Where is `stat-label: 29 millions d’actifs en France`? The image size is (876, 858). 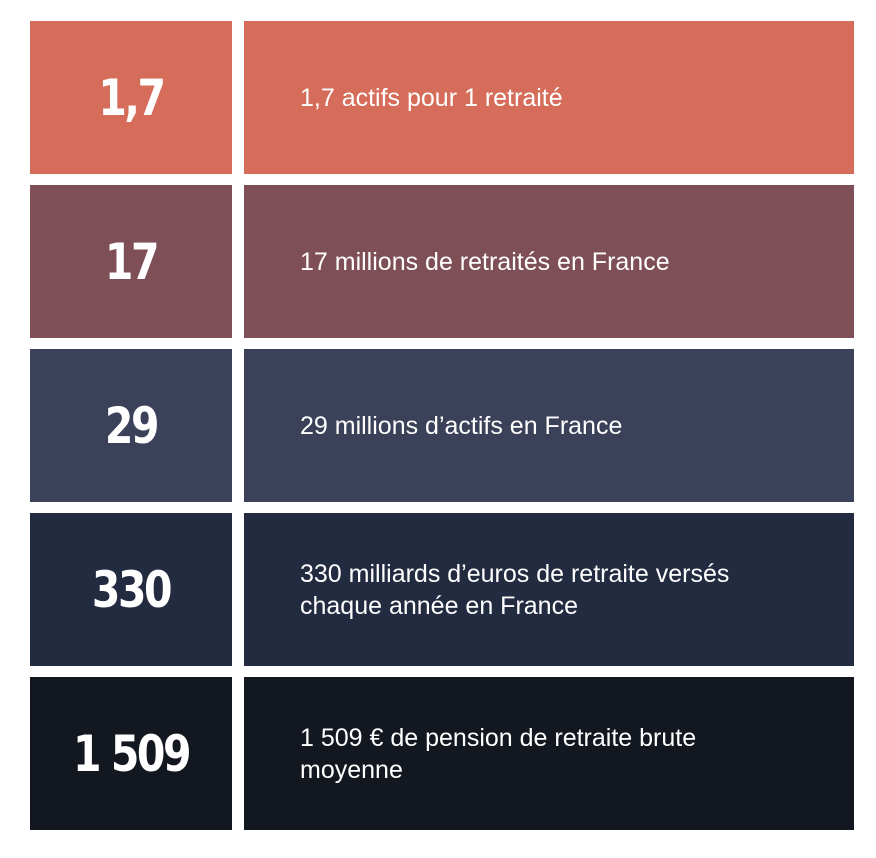
stat-label: 29 millions d’actifs en France is located at coordinates (461, 425).